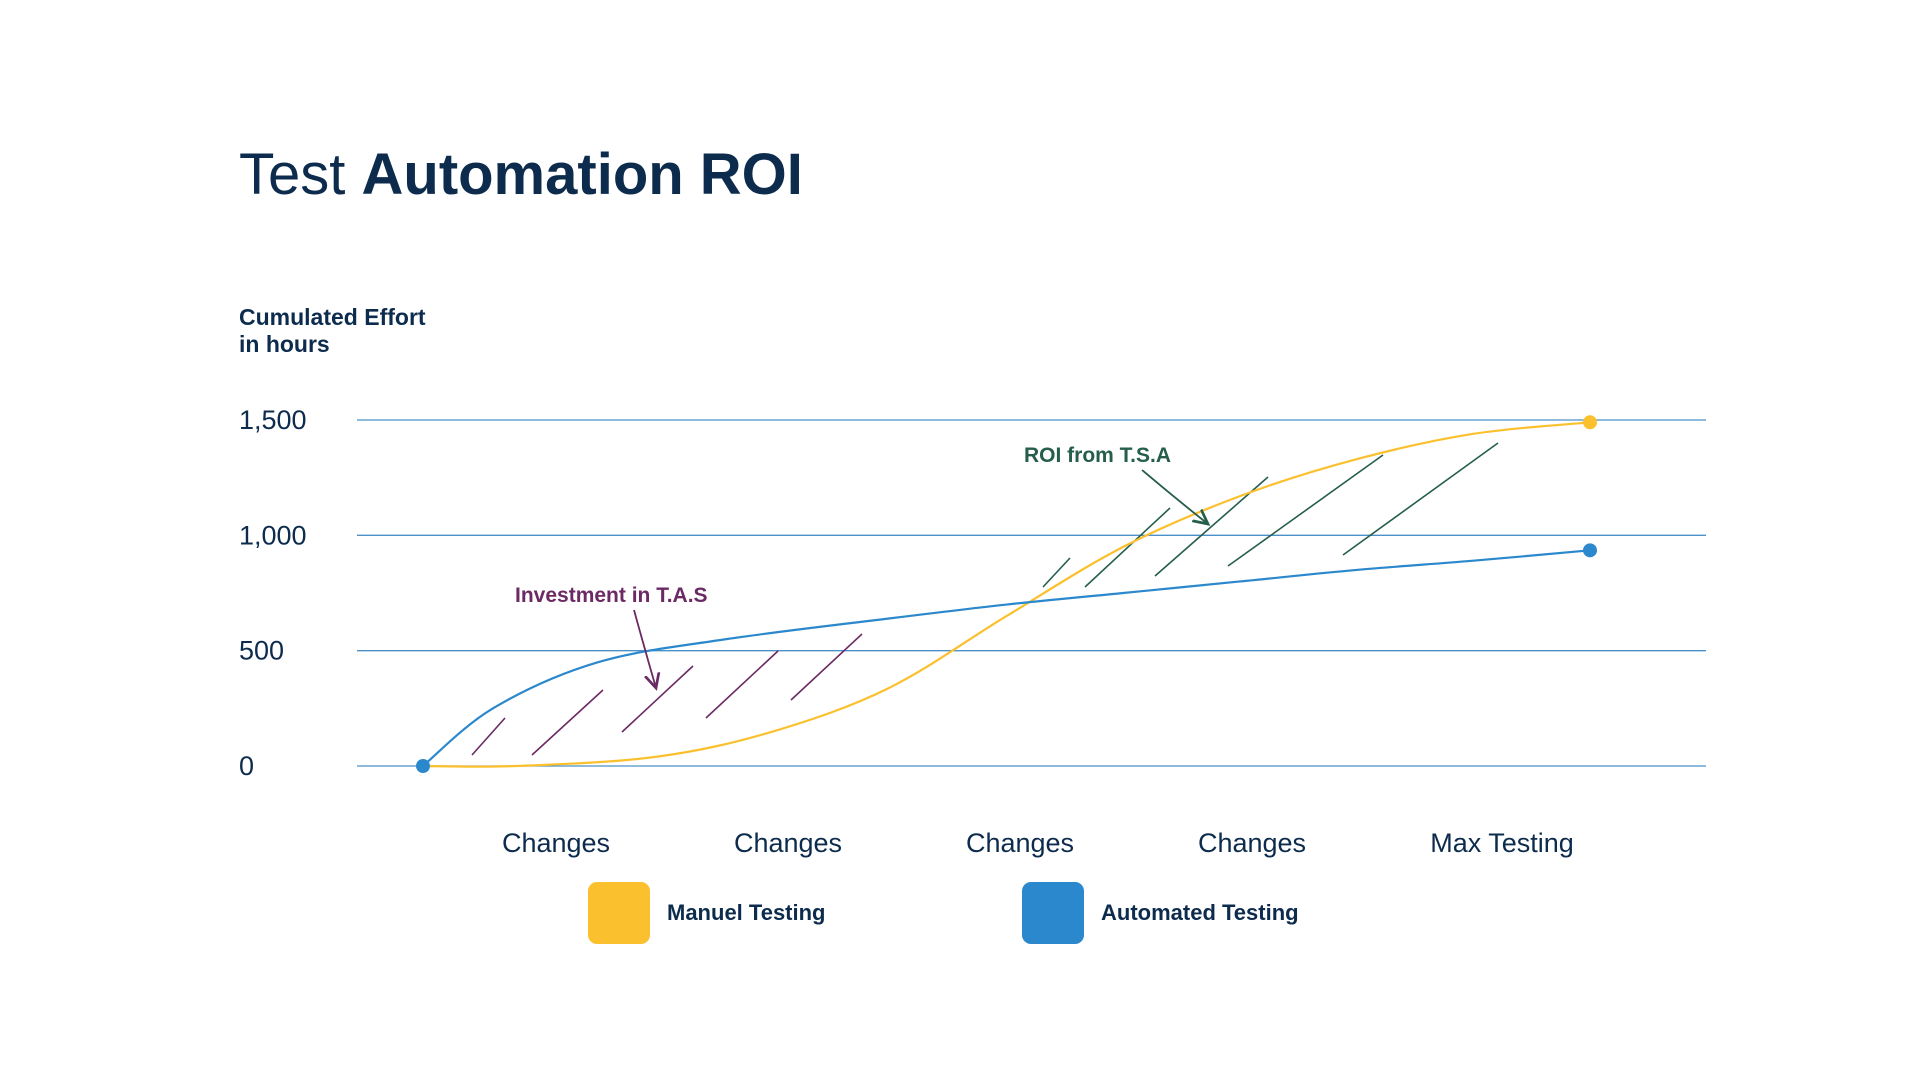 This screenshot has height=1080, width=1920. Describe the element at coordinates (423, 766) in the screenshot. I see `start-point-marker` at that location.